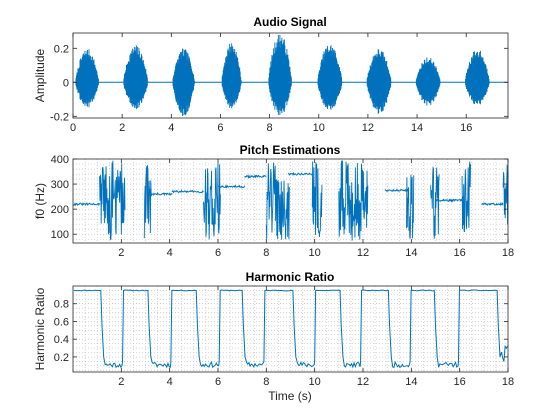 The height and width of the screenshot is (420, 560). I want to click on audio-title: Audio Signal, so click(289, 22).